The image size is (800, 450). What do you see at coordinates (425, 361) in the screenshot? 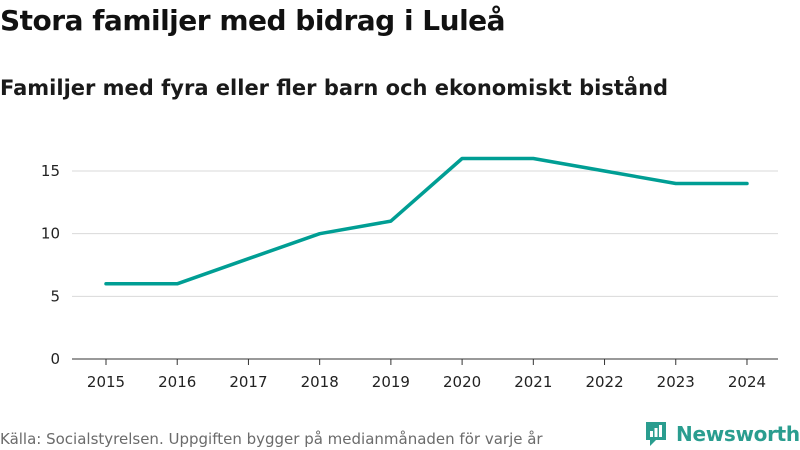
I see `x-axis` at bounding box center [425, 361].